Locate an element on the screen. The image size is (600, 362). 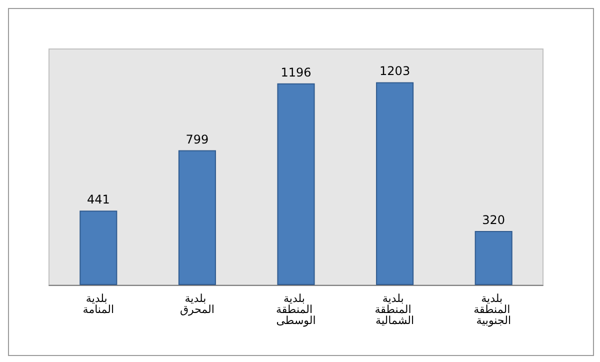
x-tick-label: بلدية المحرق is located at coordinates (197, 304).